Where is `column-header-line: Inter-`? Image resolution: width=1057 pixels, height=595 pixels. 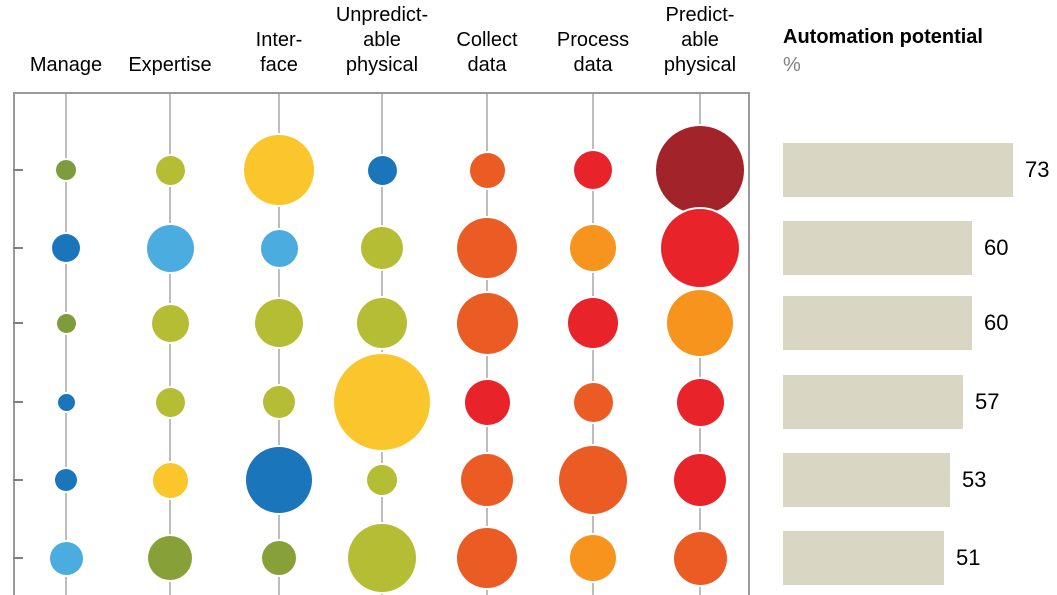
column-header-line: Inter- is located at coordinates (279, 40).